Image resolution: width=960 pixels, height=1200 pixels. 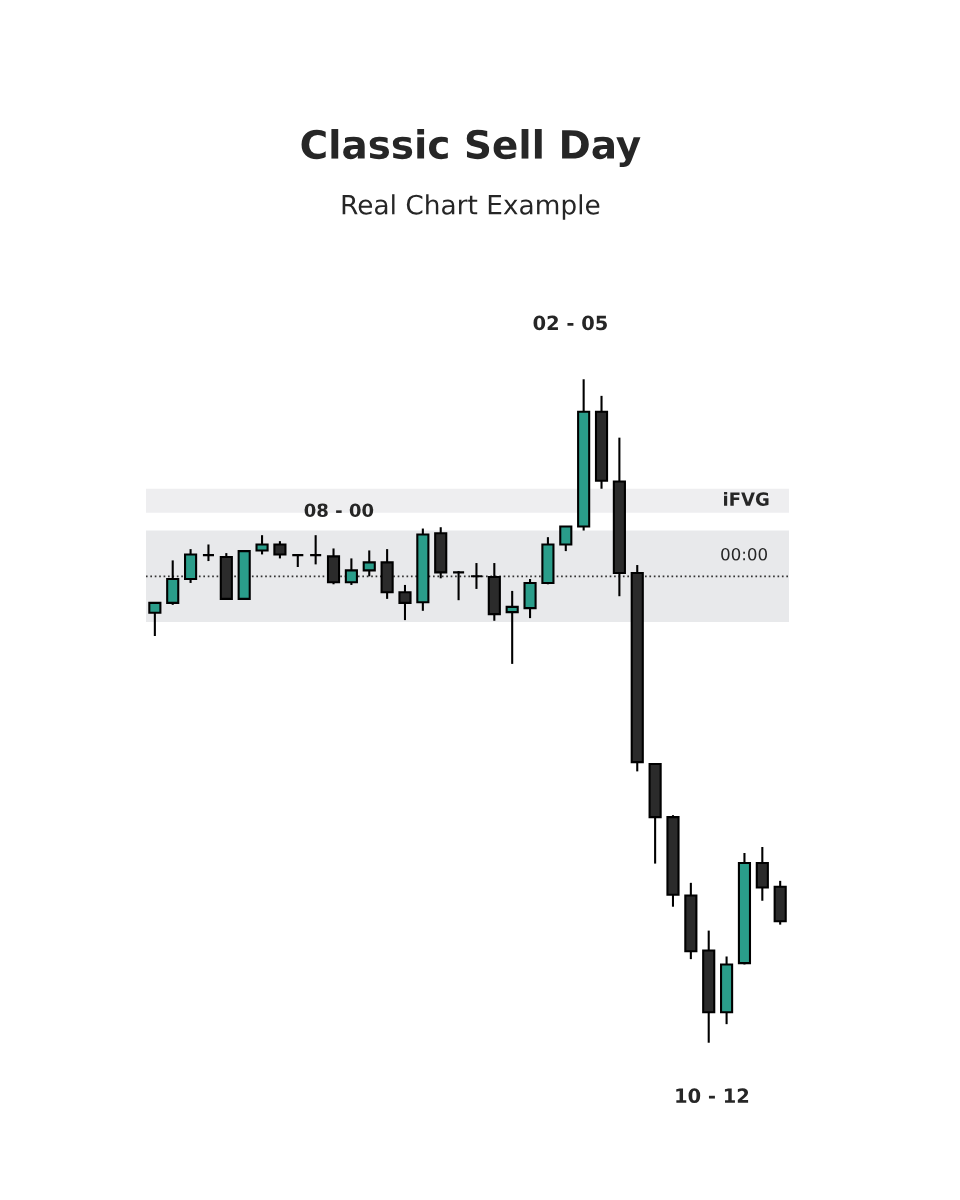 I want to click on band-label: iFVG, so click(x=746, y=498).